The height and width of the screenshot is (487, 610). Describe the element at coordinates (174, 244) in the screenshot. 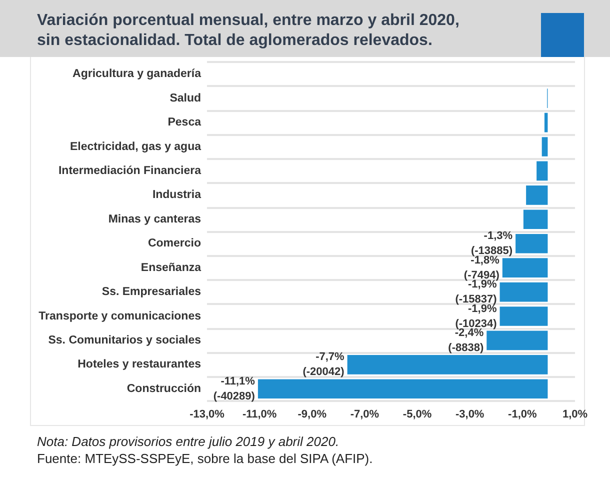

I see `y-tick-label: Comercio` at that location.